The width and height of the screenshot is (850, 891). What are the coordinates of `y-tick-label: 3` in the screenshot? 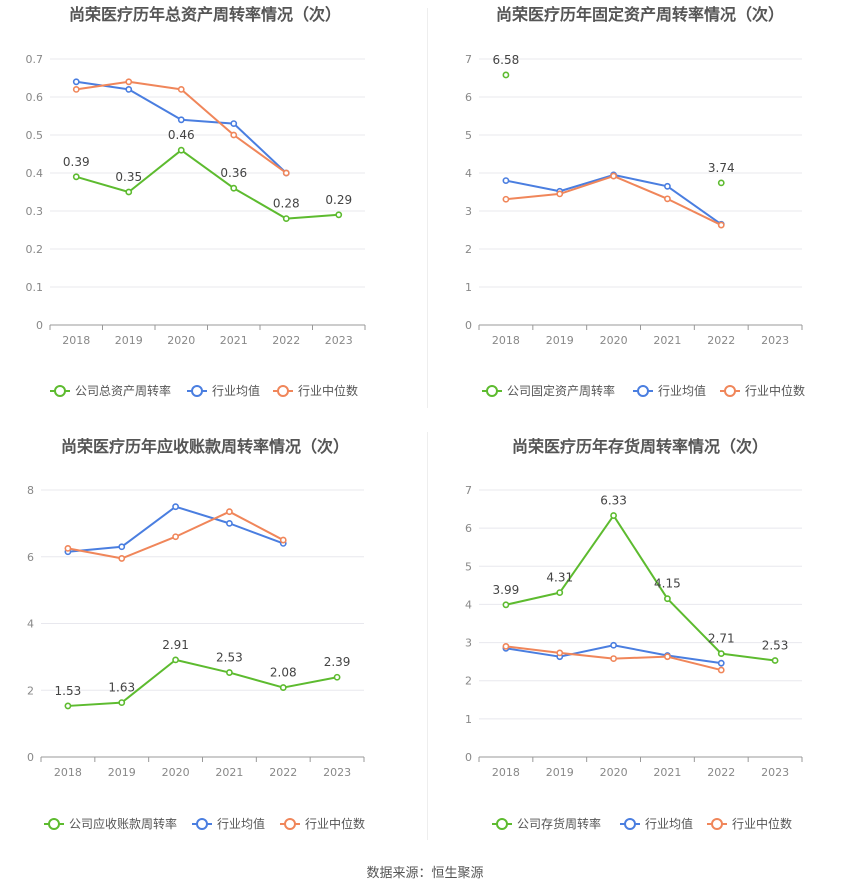 It's located at (468, 643).